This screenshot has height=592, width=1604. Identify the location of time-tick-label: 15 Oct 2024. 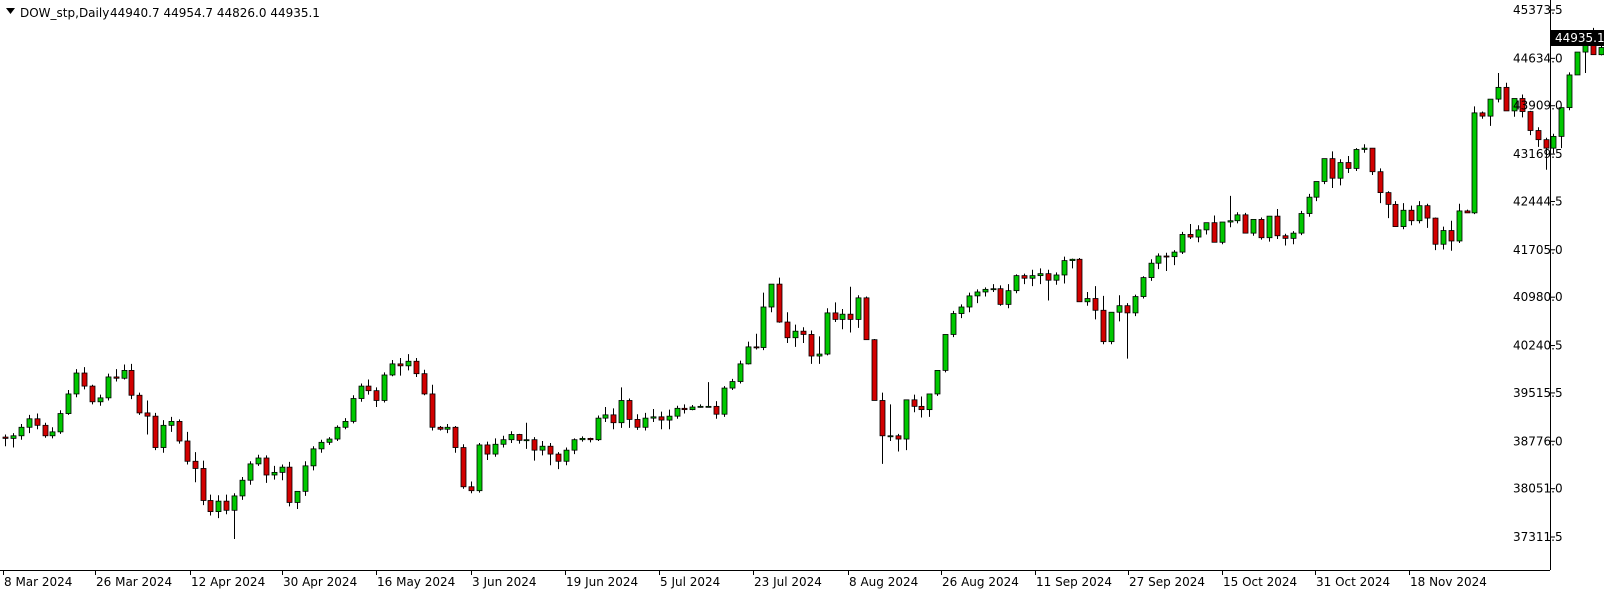
(1260, 582).